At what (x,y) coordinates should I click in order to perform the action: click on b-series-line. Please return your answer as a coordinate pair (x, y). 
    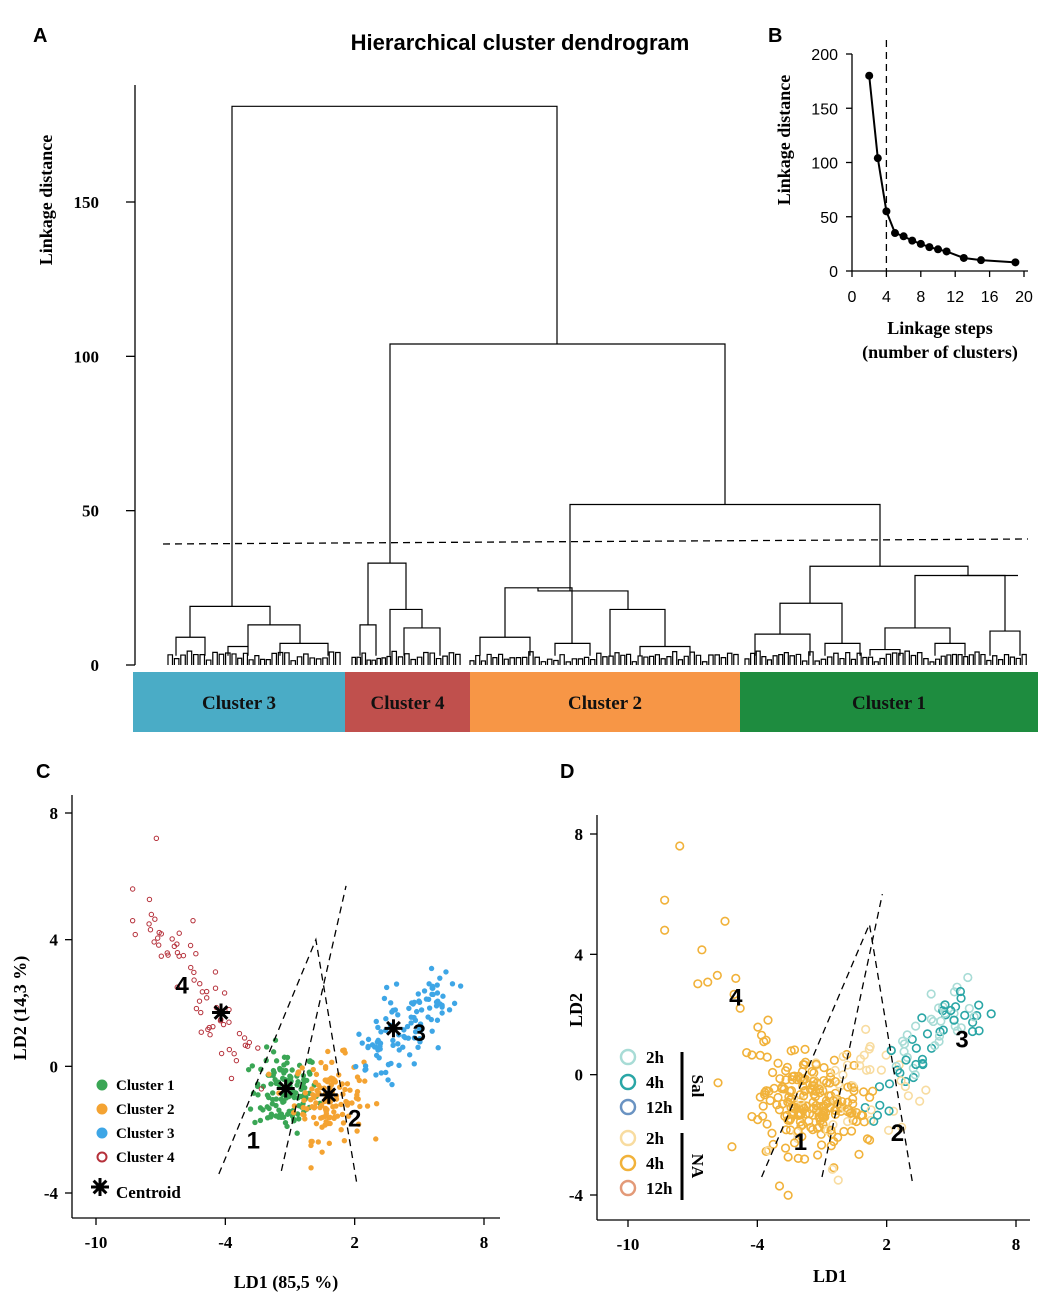
    Looking at the image, I should click on (942, 169).